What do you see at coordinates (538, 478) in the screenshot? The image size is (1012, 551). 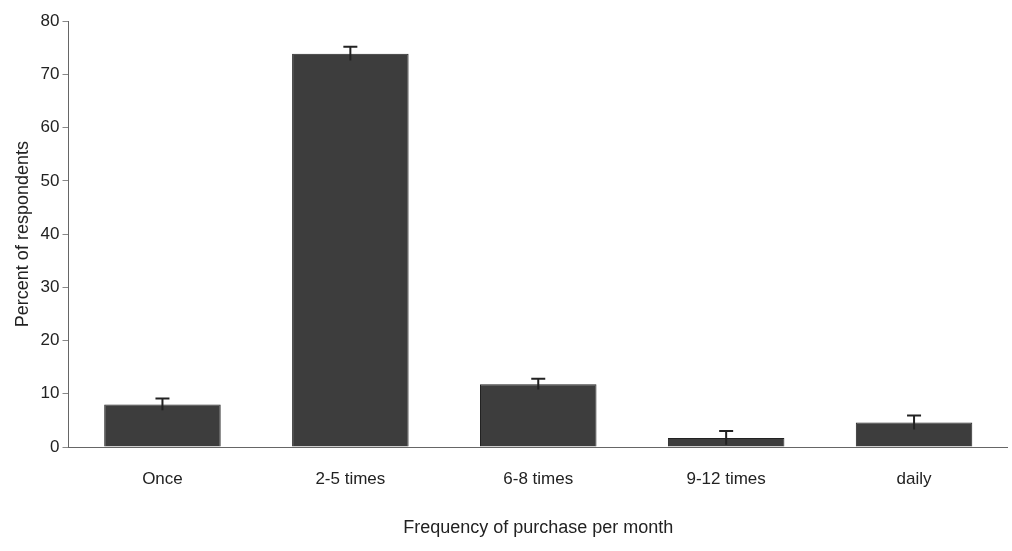 I see `x-tick-label: 6-8 times` at bounding box center [538, 478].